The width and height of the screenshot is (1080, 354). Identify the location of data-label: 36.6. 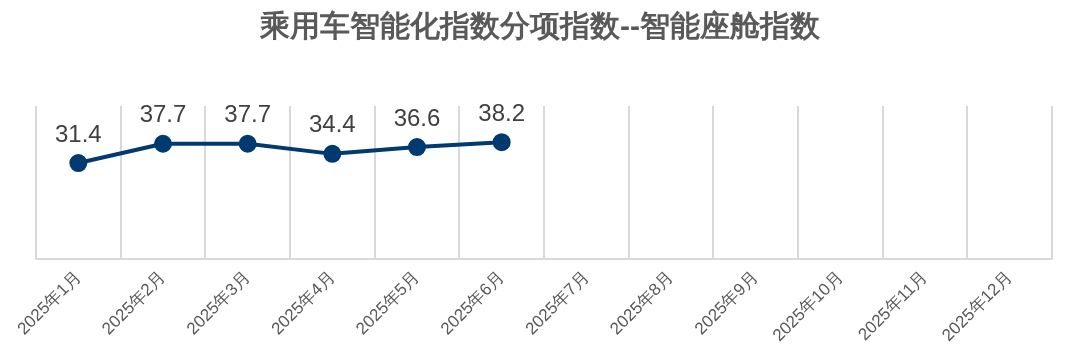
(417, 117).